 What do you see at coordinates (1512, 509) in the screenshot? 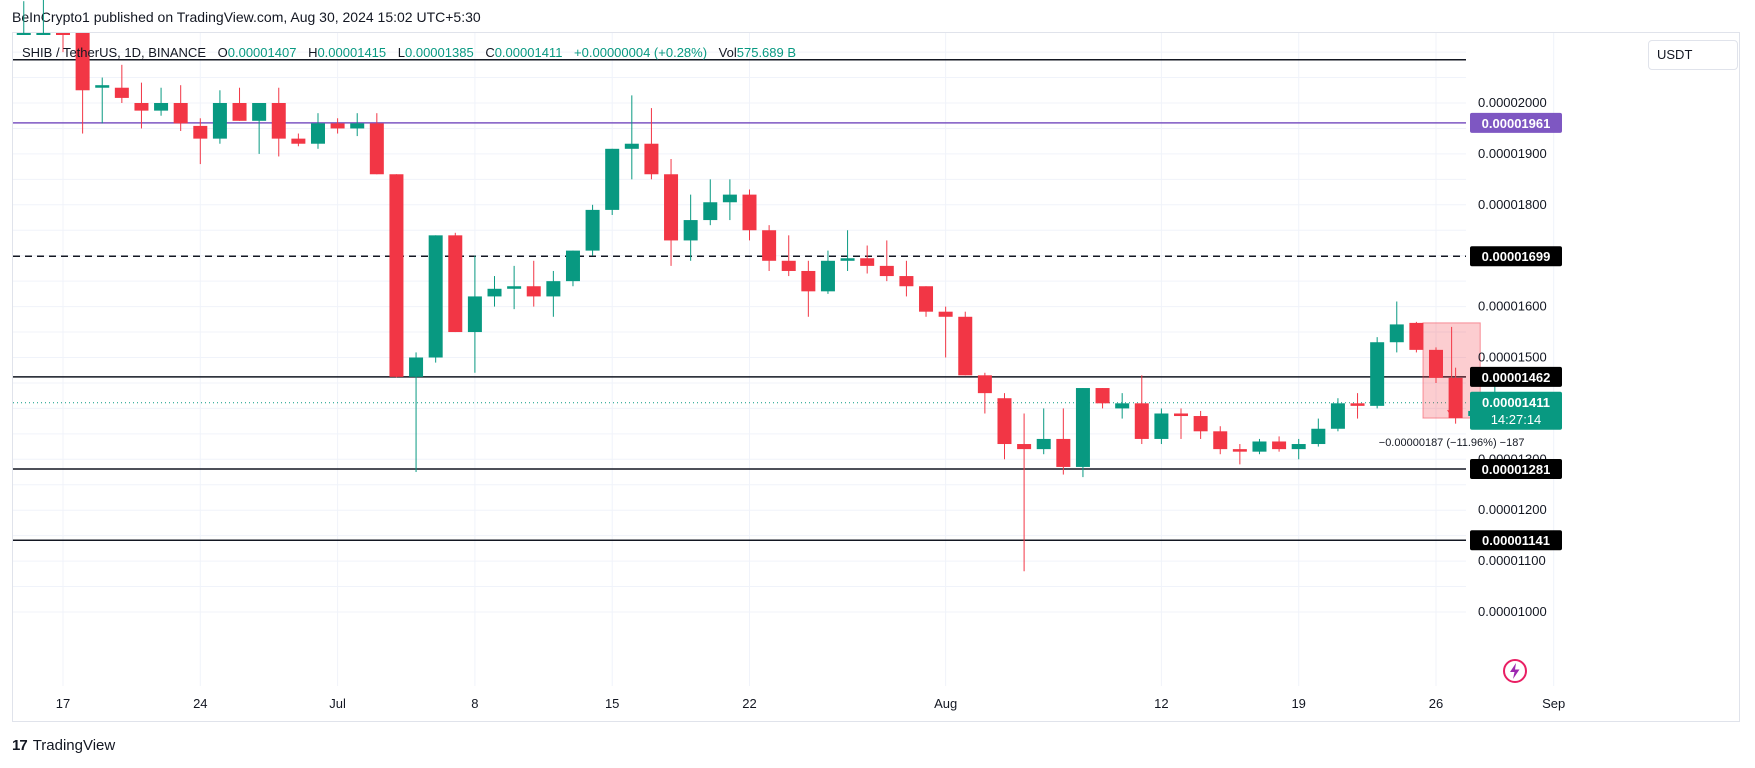
I see `price-tick-label: 0.00001200` at bounding box center [1512, 509].